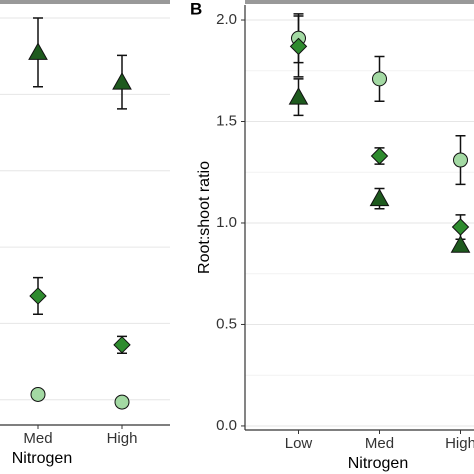  I want to click on y-tick-label: 1.0, so click(226, 222).